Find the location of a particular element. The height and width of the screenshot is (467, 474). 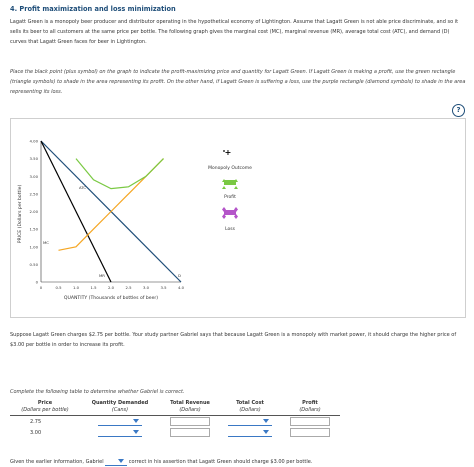

table-row: 2.75 is located at coordinates (175, 422).